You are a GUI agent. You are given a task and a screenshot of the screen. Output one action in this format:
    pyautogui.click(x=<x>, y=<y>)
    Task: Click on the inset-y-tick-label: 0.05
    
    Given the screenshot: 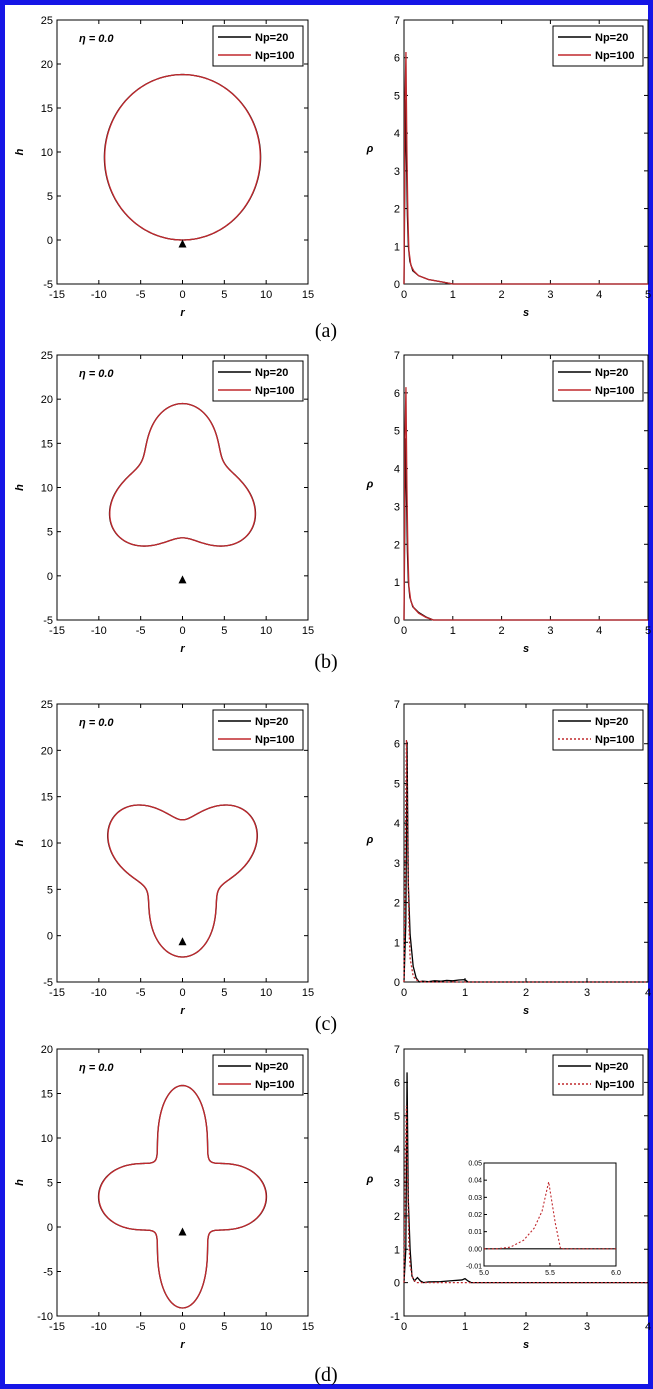 What is the action you would take?
    pyautogui.click(x=475, y=1164)
    